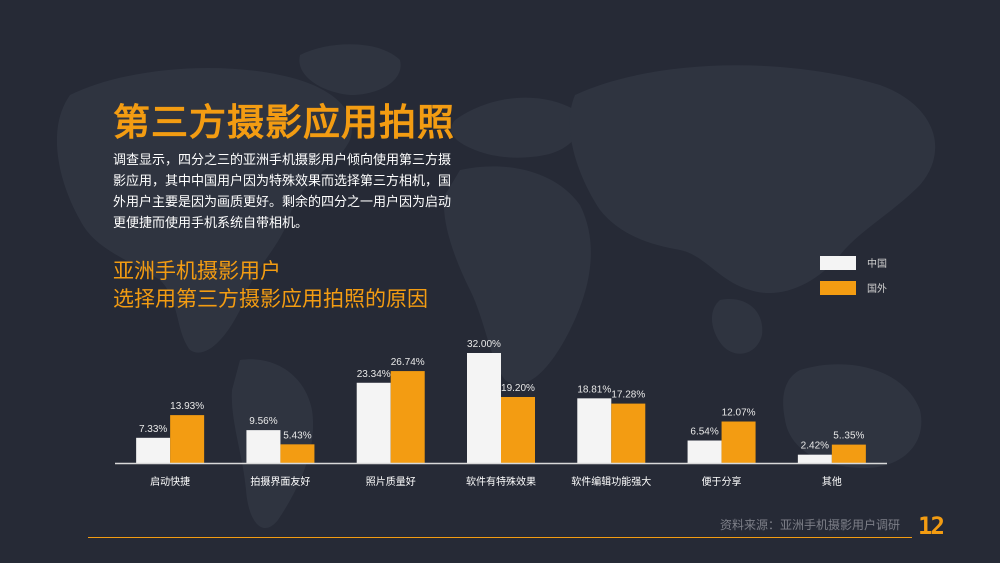 This screenshot has width=1000, height=563. What do you see at coordinates (374, 374) in the screenshot?
I see `data-label-china-2: 23.34%` at bounding box center [374, 374].